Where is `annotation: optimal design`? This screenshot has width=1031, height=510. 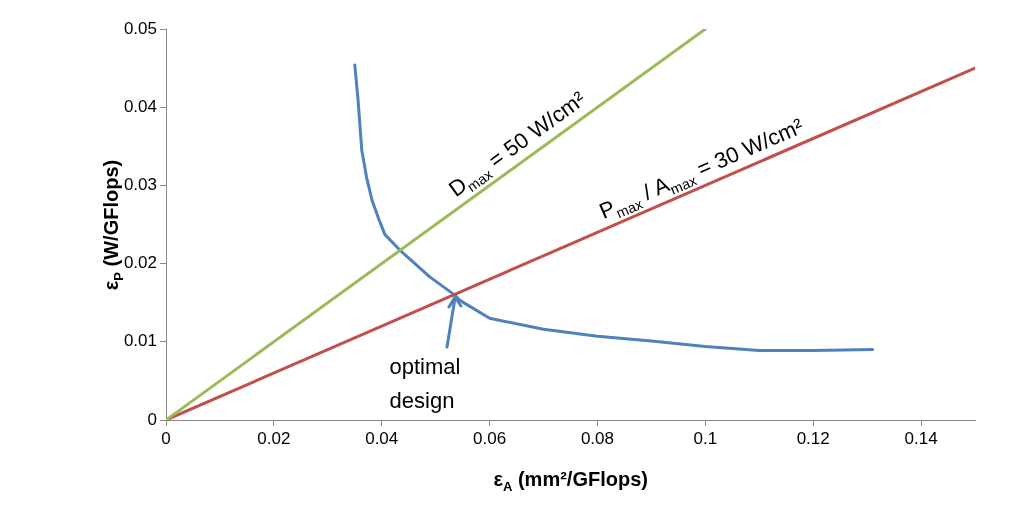
annotation: optimal design is located at coordinates (425, 383).